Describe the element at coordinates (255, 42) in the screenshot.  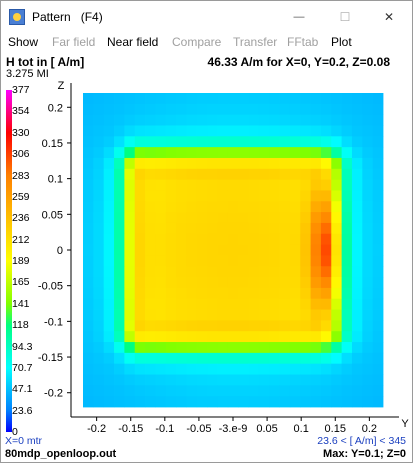
I see `menu-transfer: Transfer` at that location.